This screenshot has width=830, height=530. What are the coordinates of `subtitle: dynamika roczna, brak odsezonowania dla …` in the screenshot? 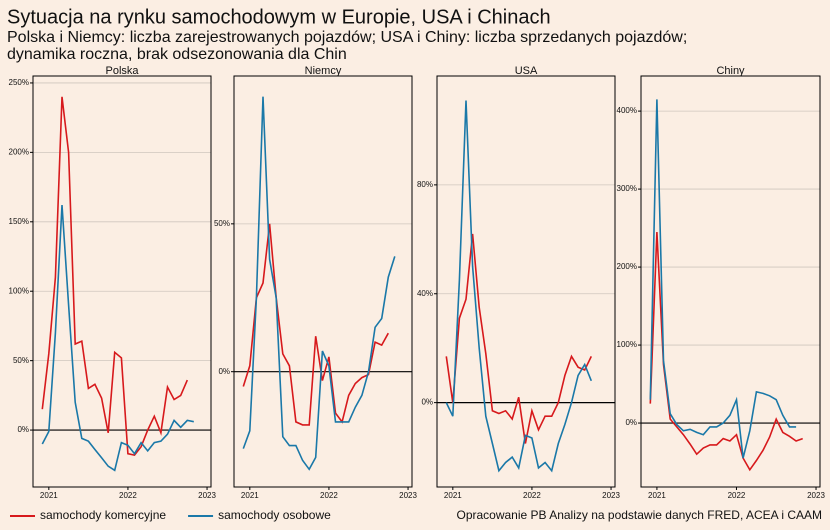 It's located at (177, 54).